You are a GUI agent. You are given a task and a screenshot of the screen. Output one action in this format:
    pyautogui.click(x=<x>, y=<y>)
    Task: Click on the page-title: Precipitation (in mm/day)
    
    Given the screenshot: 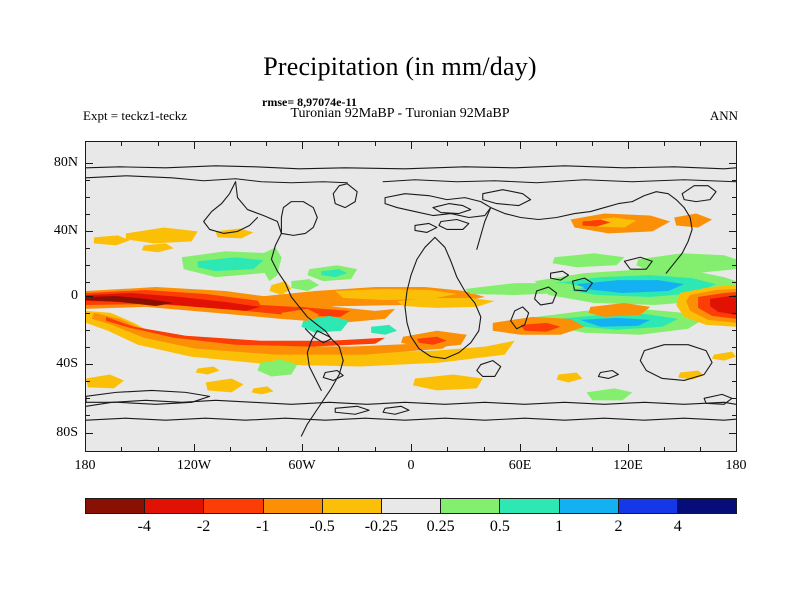 What is the action you would take?
    pyautogui.click(x=400, y=66)
    